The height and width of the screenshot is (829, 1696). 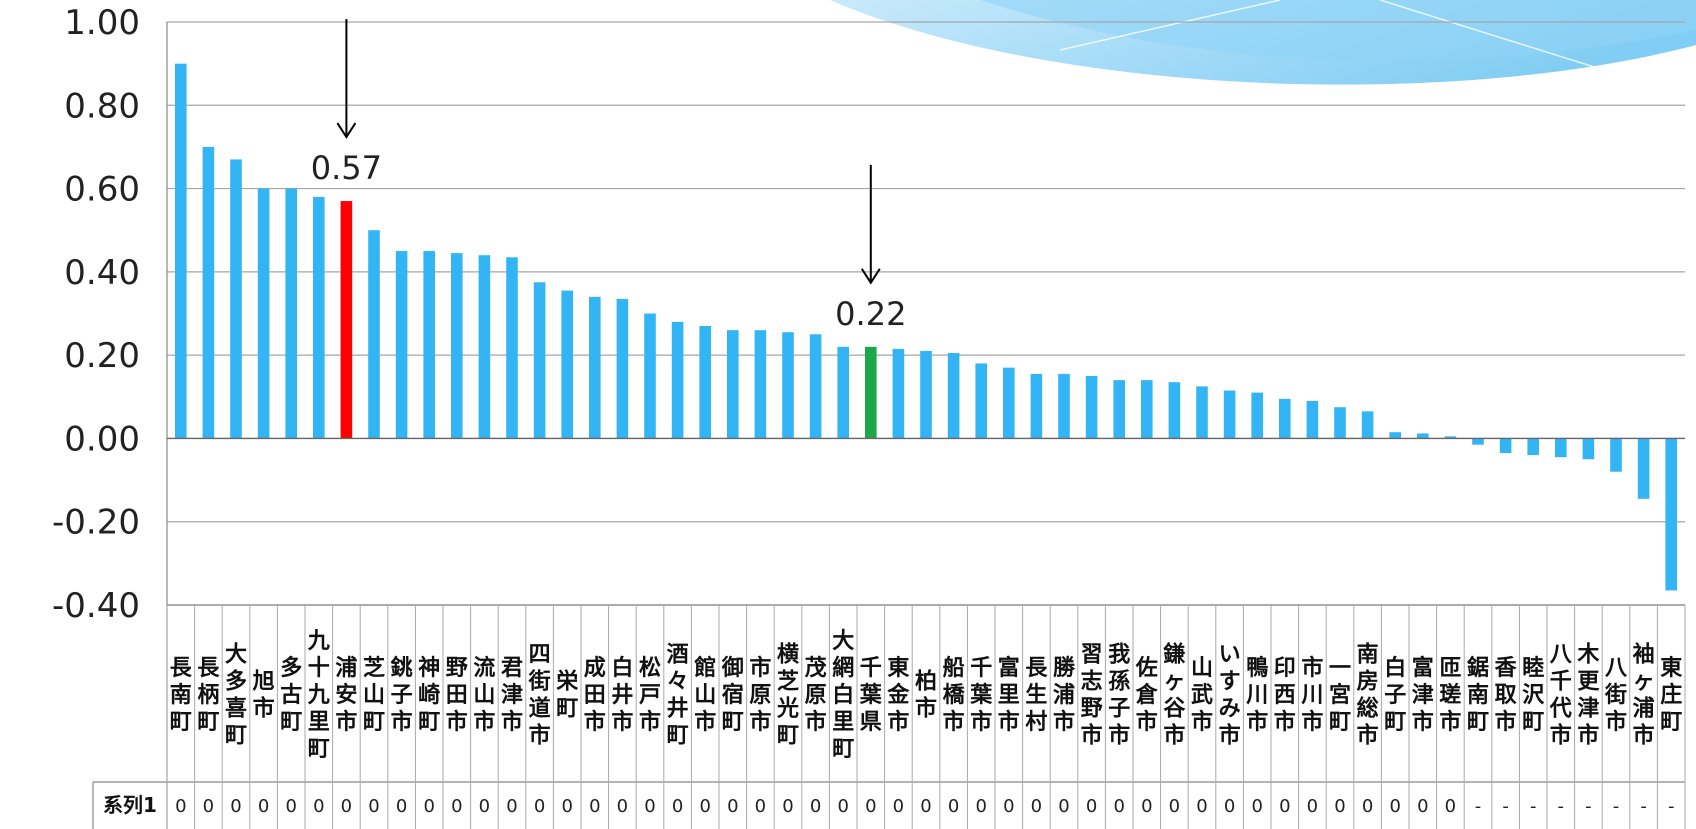 I want to click on category-label: 柏市, so click(x=926, y=695).